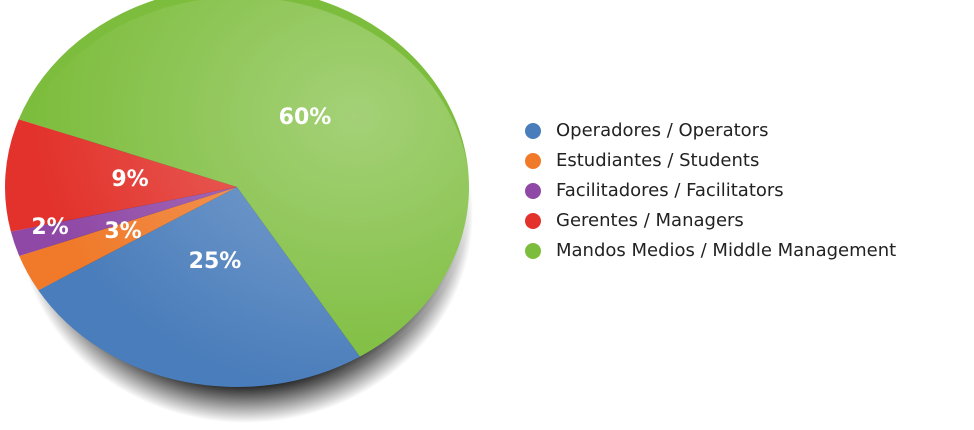 Image resolution: width=974 pixels, height=430 pixels. Describe the element at coordinates (129, 179) in the screenshot. I see `value-label: 9%` at that location.